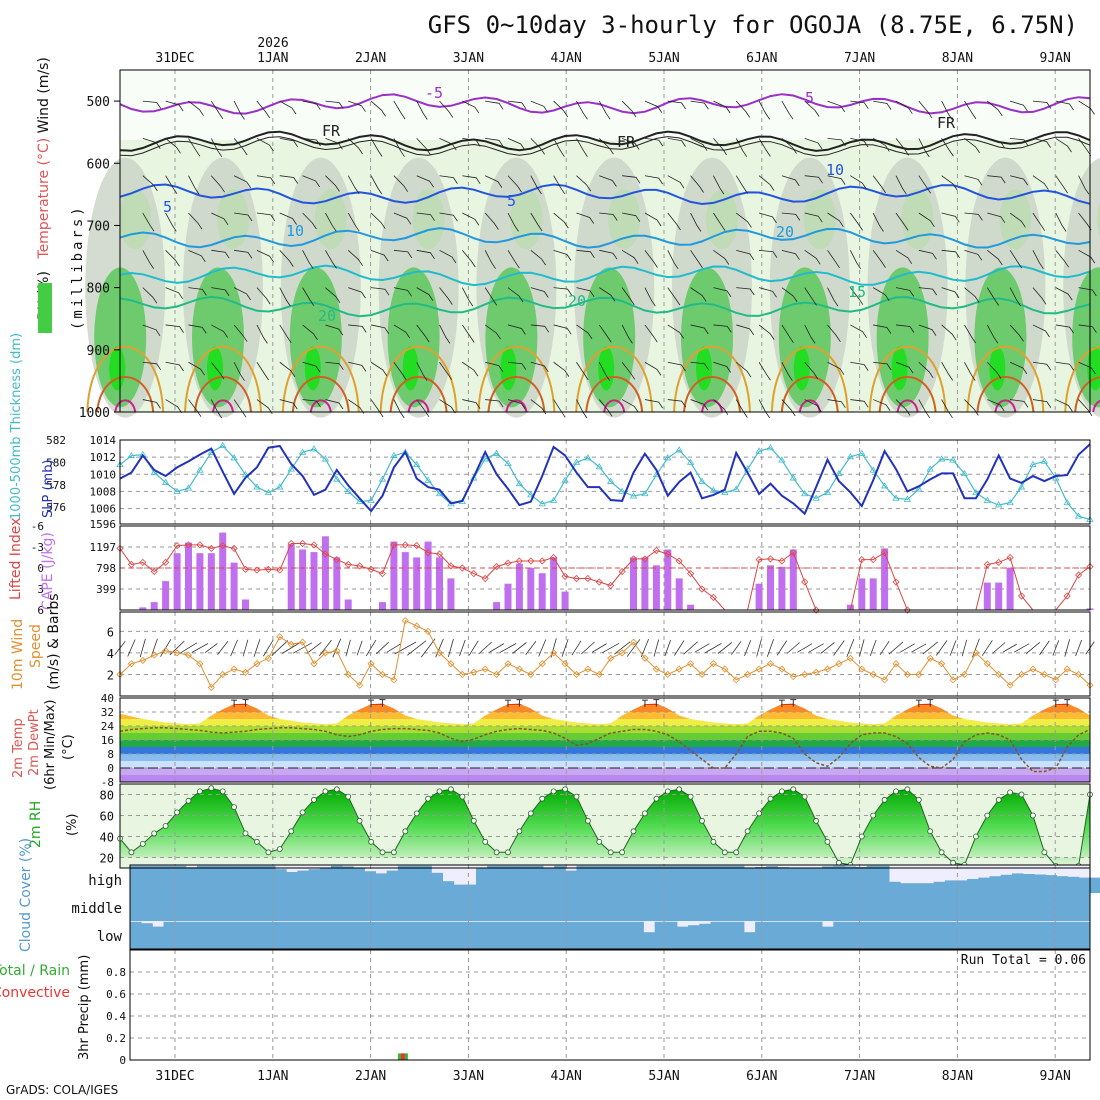  I want to click on contour-label: FR, so click(331, 131).